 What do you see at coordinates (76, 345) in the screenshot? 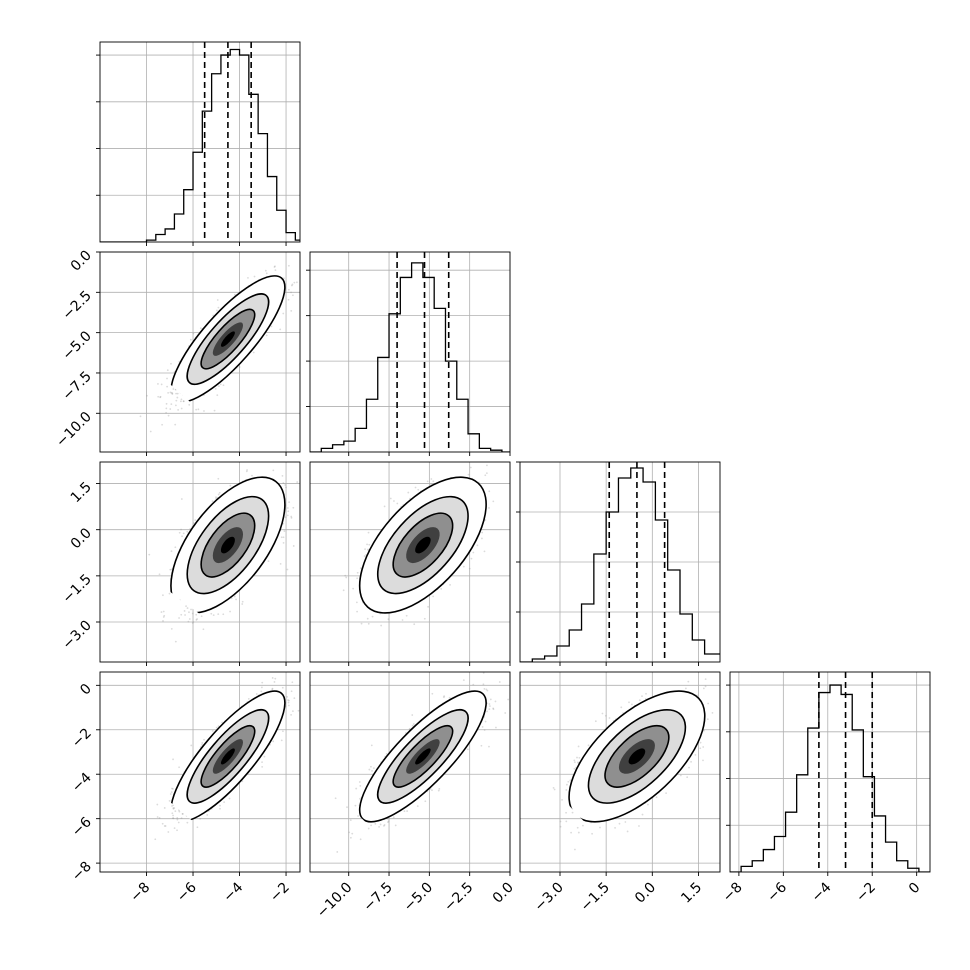
I see `y-tick-label: −5.0` at bounding box center [76, 345].